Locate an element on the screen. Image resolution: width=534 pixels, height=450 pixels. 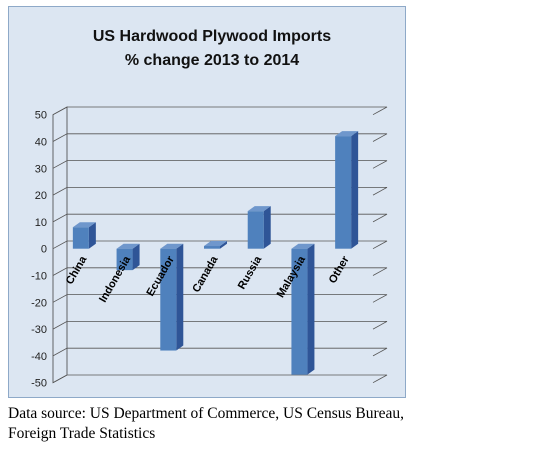
chart-subtitle: % change 2013 to 2014 is located at coordinates (212, 60).